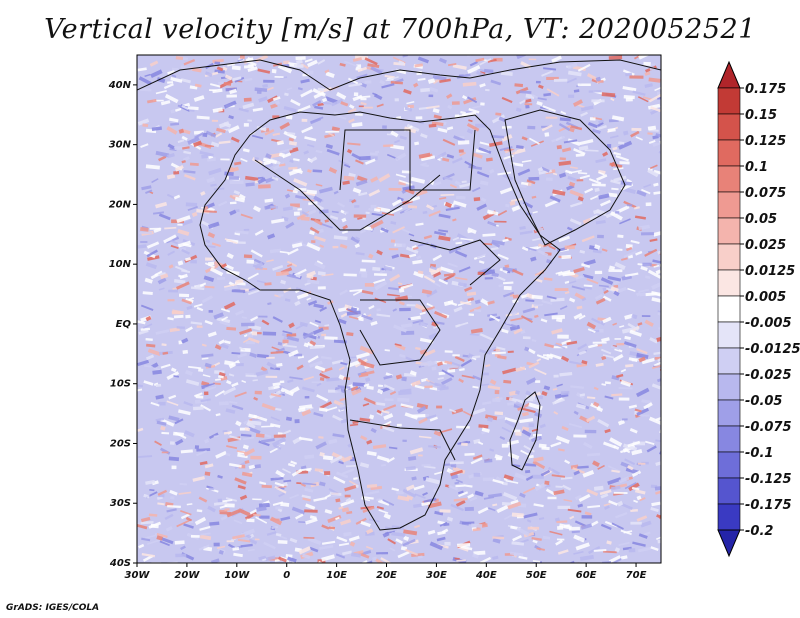 The height and width of the screenshot is (618, 800). Describe the element at coordinates (120, 384) in the screenshot. I see `y-tick-label: 10S` at that location.